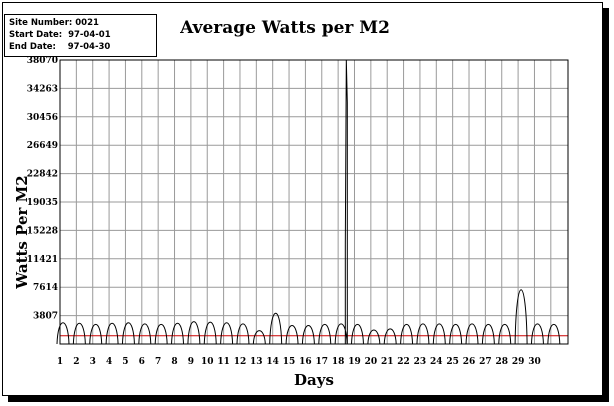  What do you see at coordinates (42, 203) in the screenshot?
I see `y-tick-label: 19035` at bounding box center [42, 203].